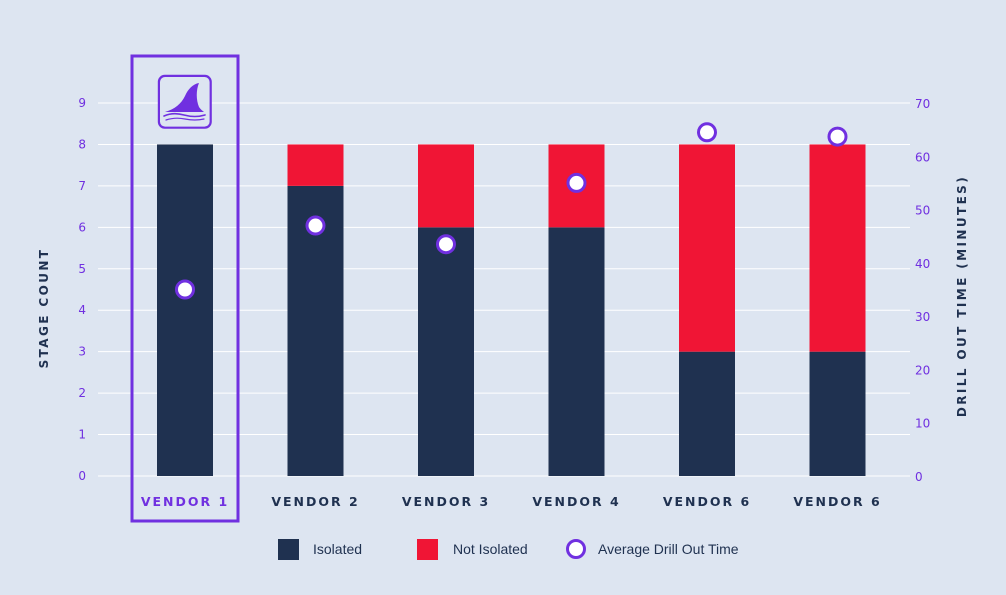 This screenshot has height=595, width=1006. I want to click on left-tick-label: 8, so click(82, 144).